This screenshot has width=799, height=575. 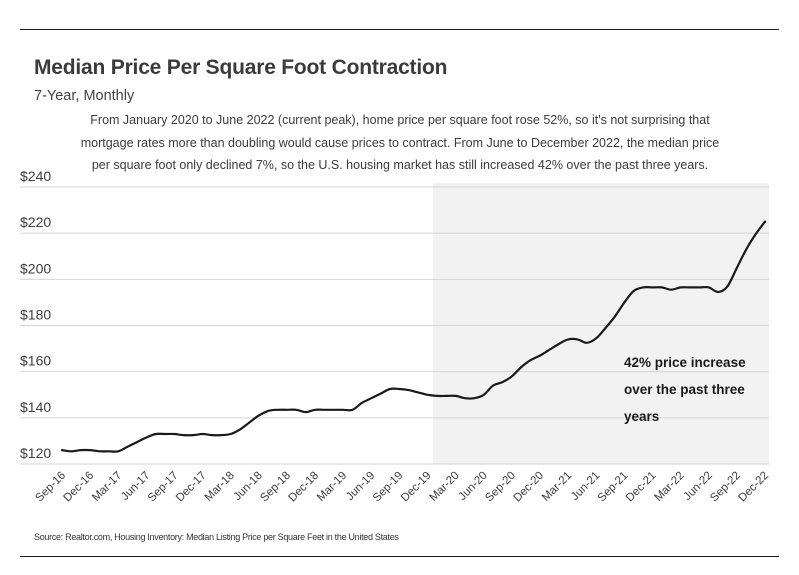 I want to click on x-tick-label: Mar-18, so click(x=220, y=487).